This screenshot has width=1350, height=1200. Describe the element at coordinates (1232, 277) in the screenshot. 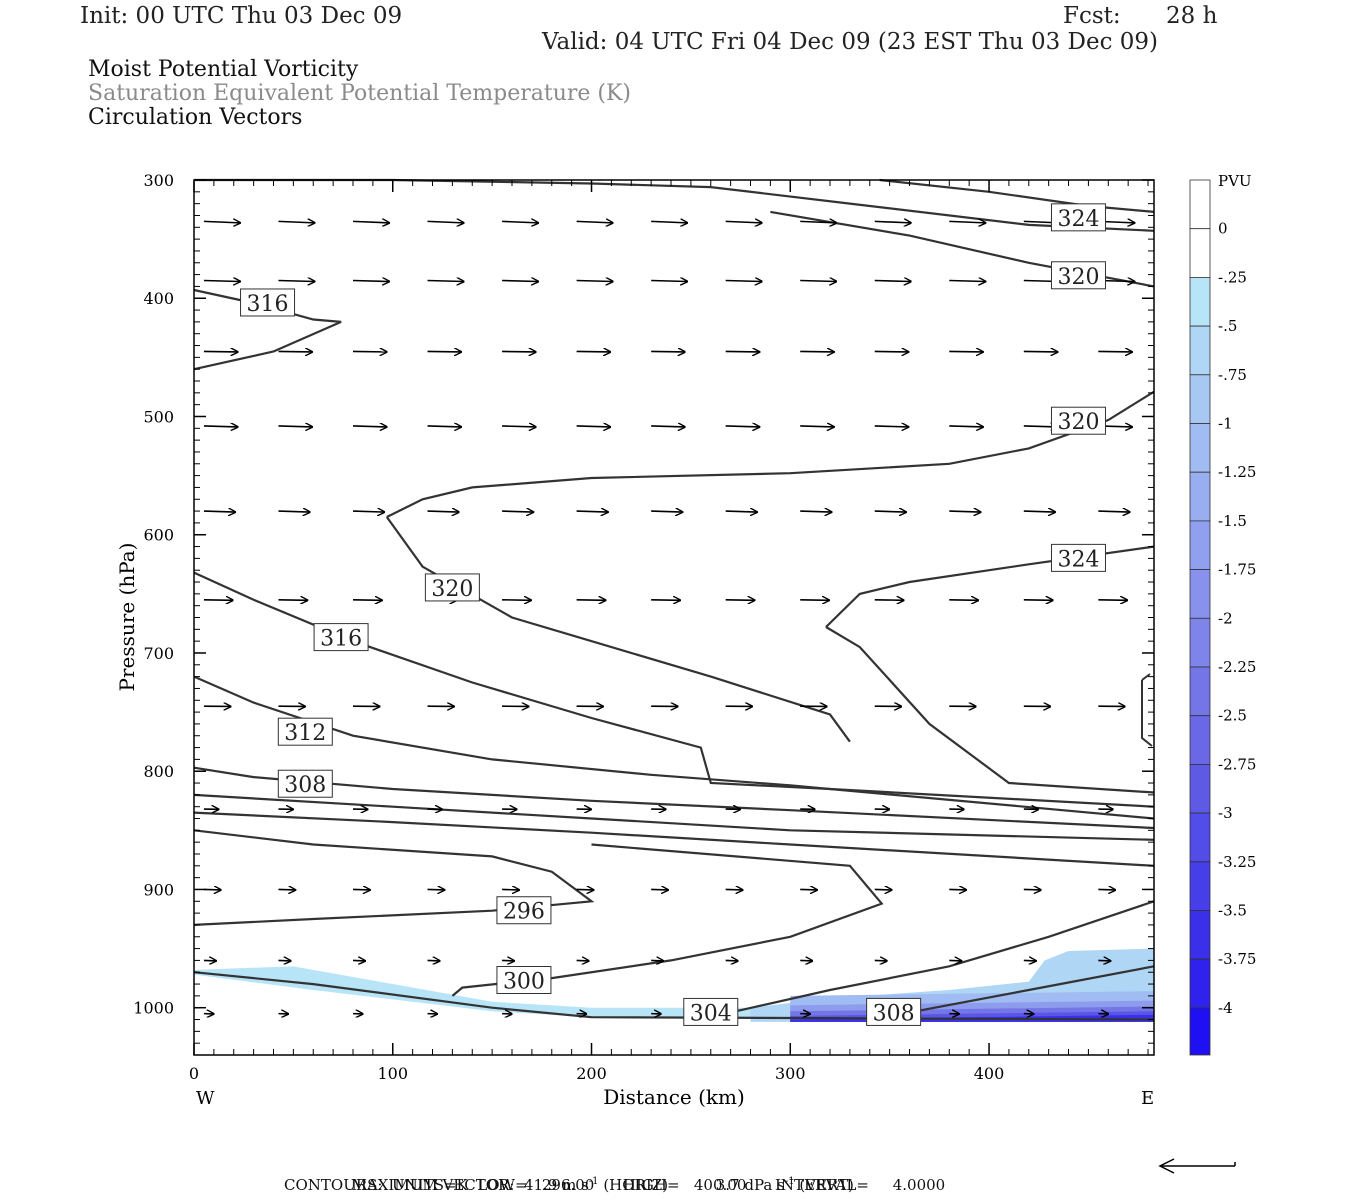

I see `colorbar-label: -.25` at that location.